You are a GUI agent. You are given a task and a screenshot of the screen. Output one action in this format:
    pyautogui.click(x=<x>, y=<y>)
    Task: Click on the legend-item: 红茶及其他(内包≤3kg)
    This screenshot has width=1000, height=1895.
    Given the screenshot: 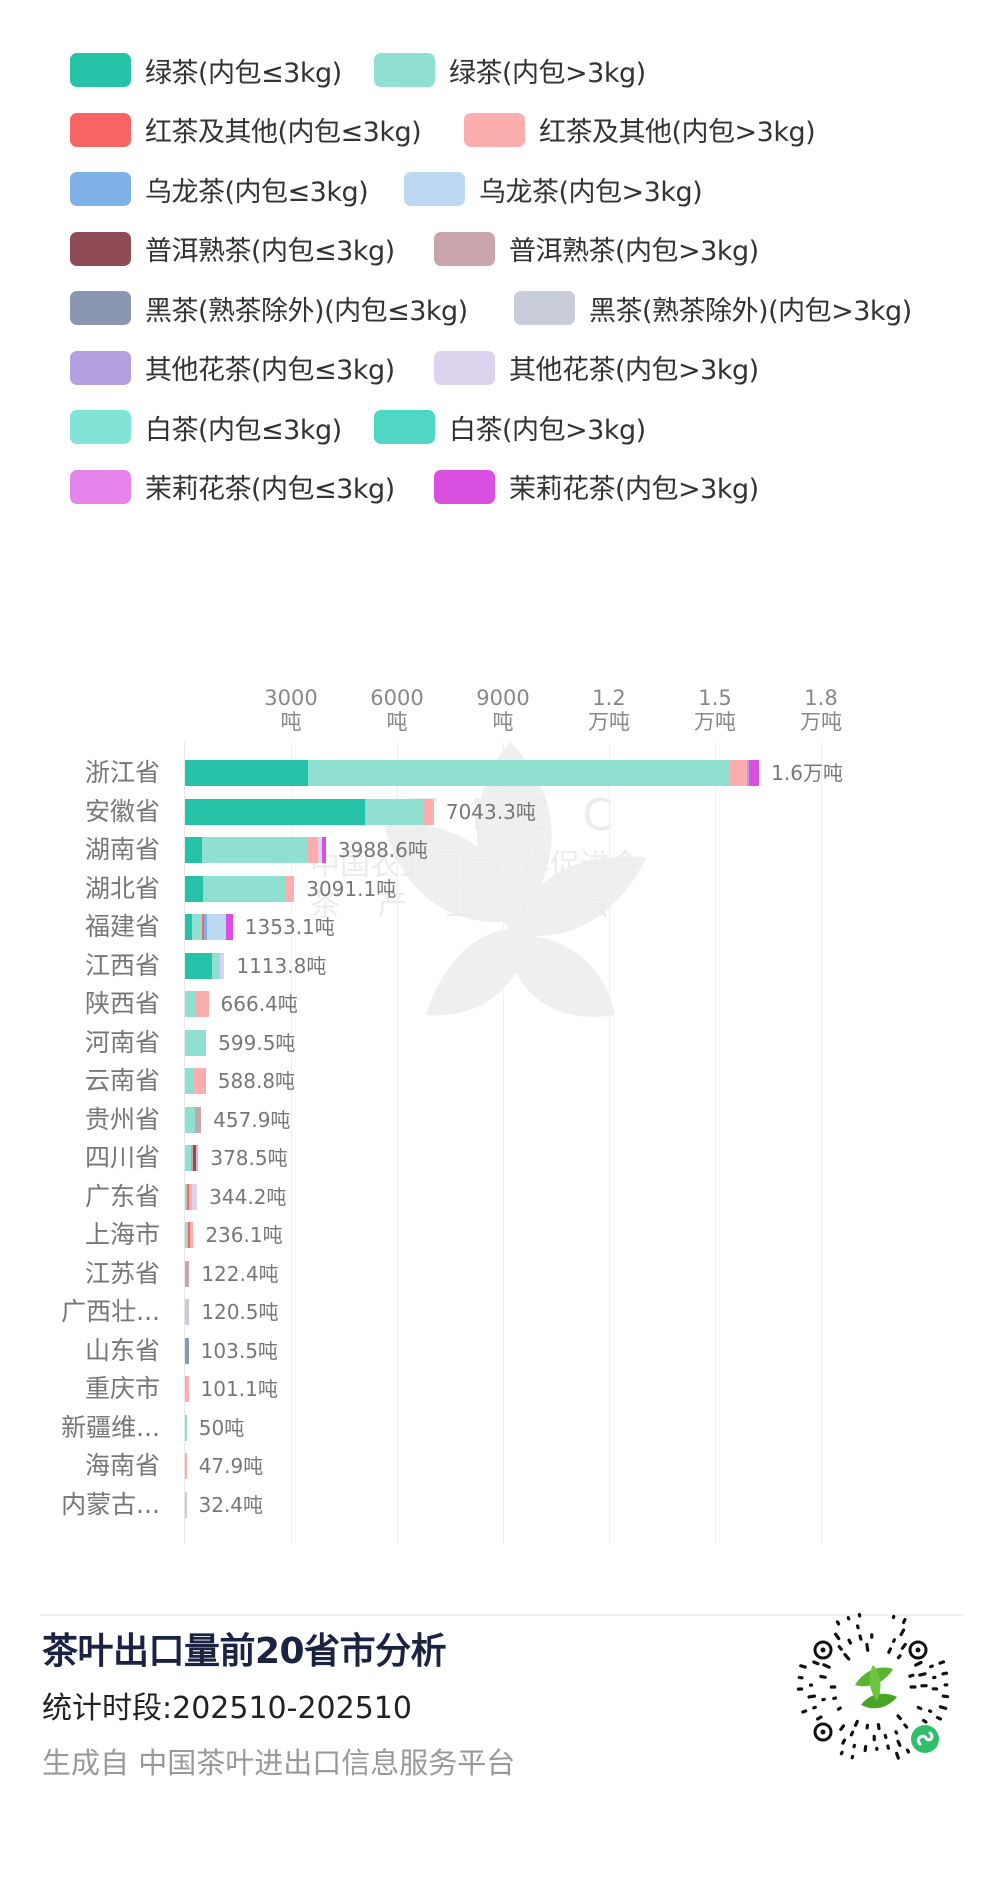 What is the action you would take?
    pyautogui.click(x=246, y=130)
    